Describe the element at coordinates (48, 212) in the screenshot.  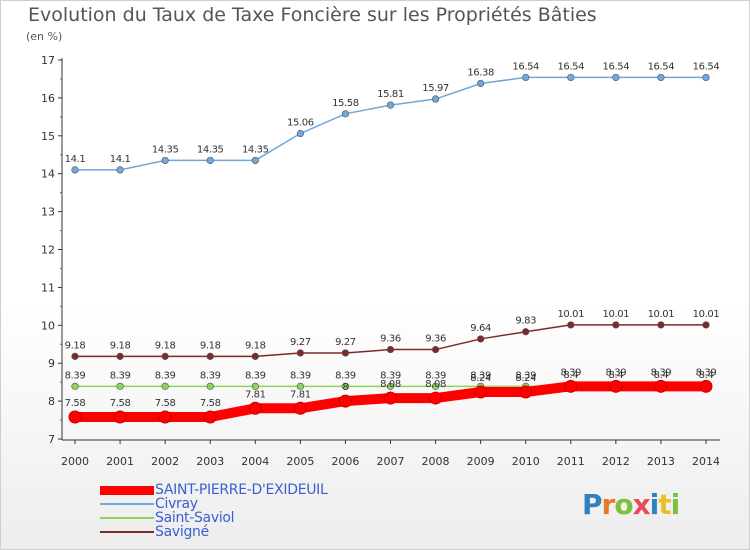
I see `y-tick-label: 13` at that location.